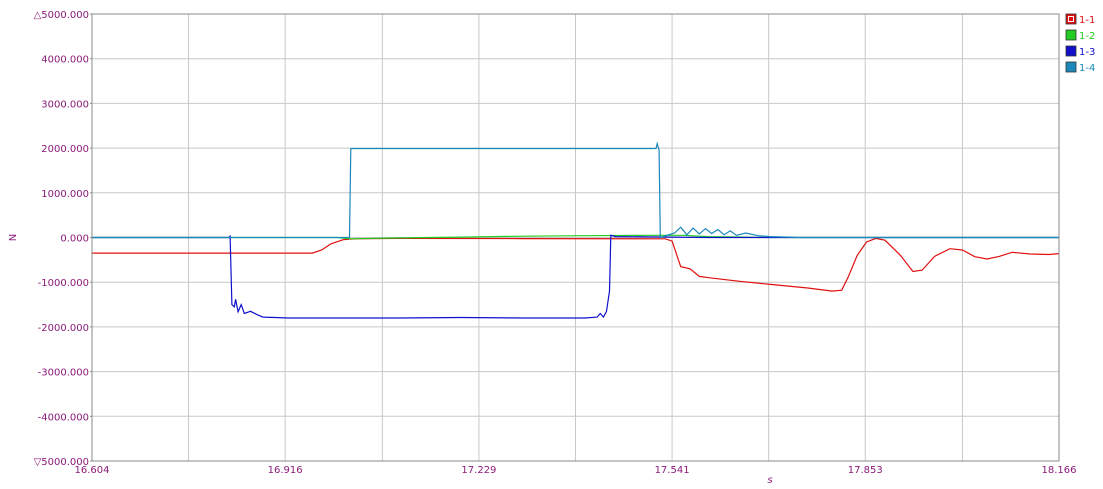 This screenshot has width=1103, height=489. I want to click on x-tick-label: 17.853, so click(865, 470).